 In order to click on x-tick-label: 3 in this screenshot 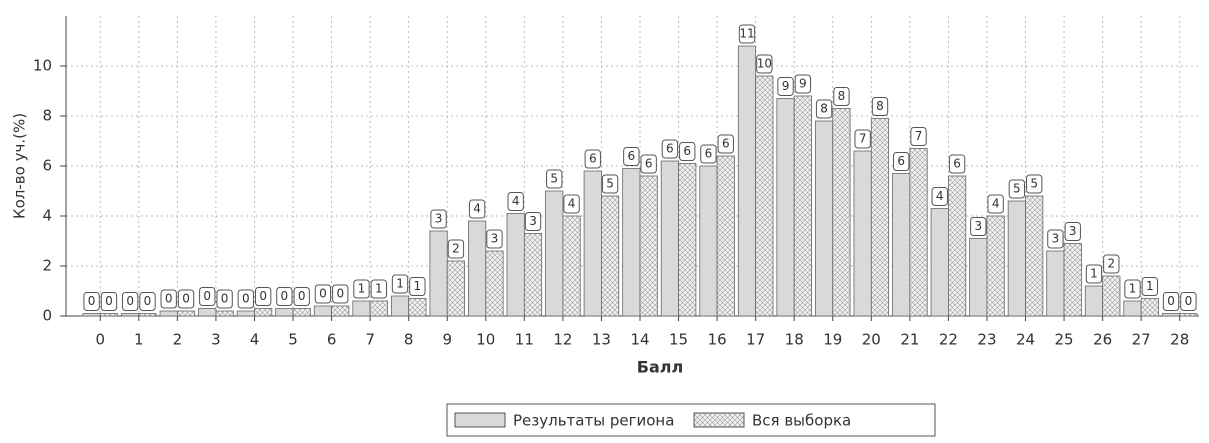, I will do `click(216, 340)`.